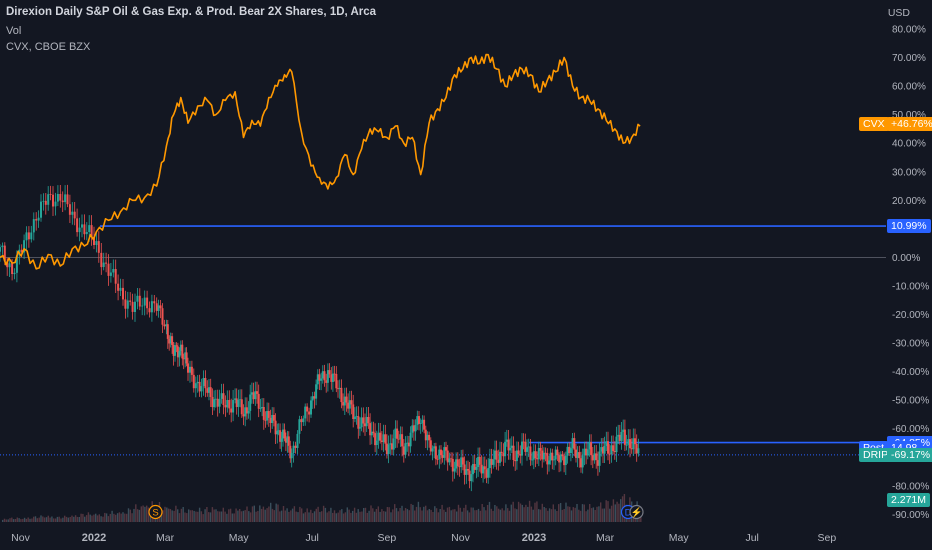  I want to click on volume-legend: Vol, so click(14, 31).